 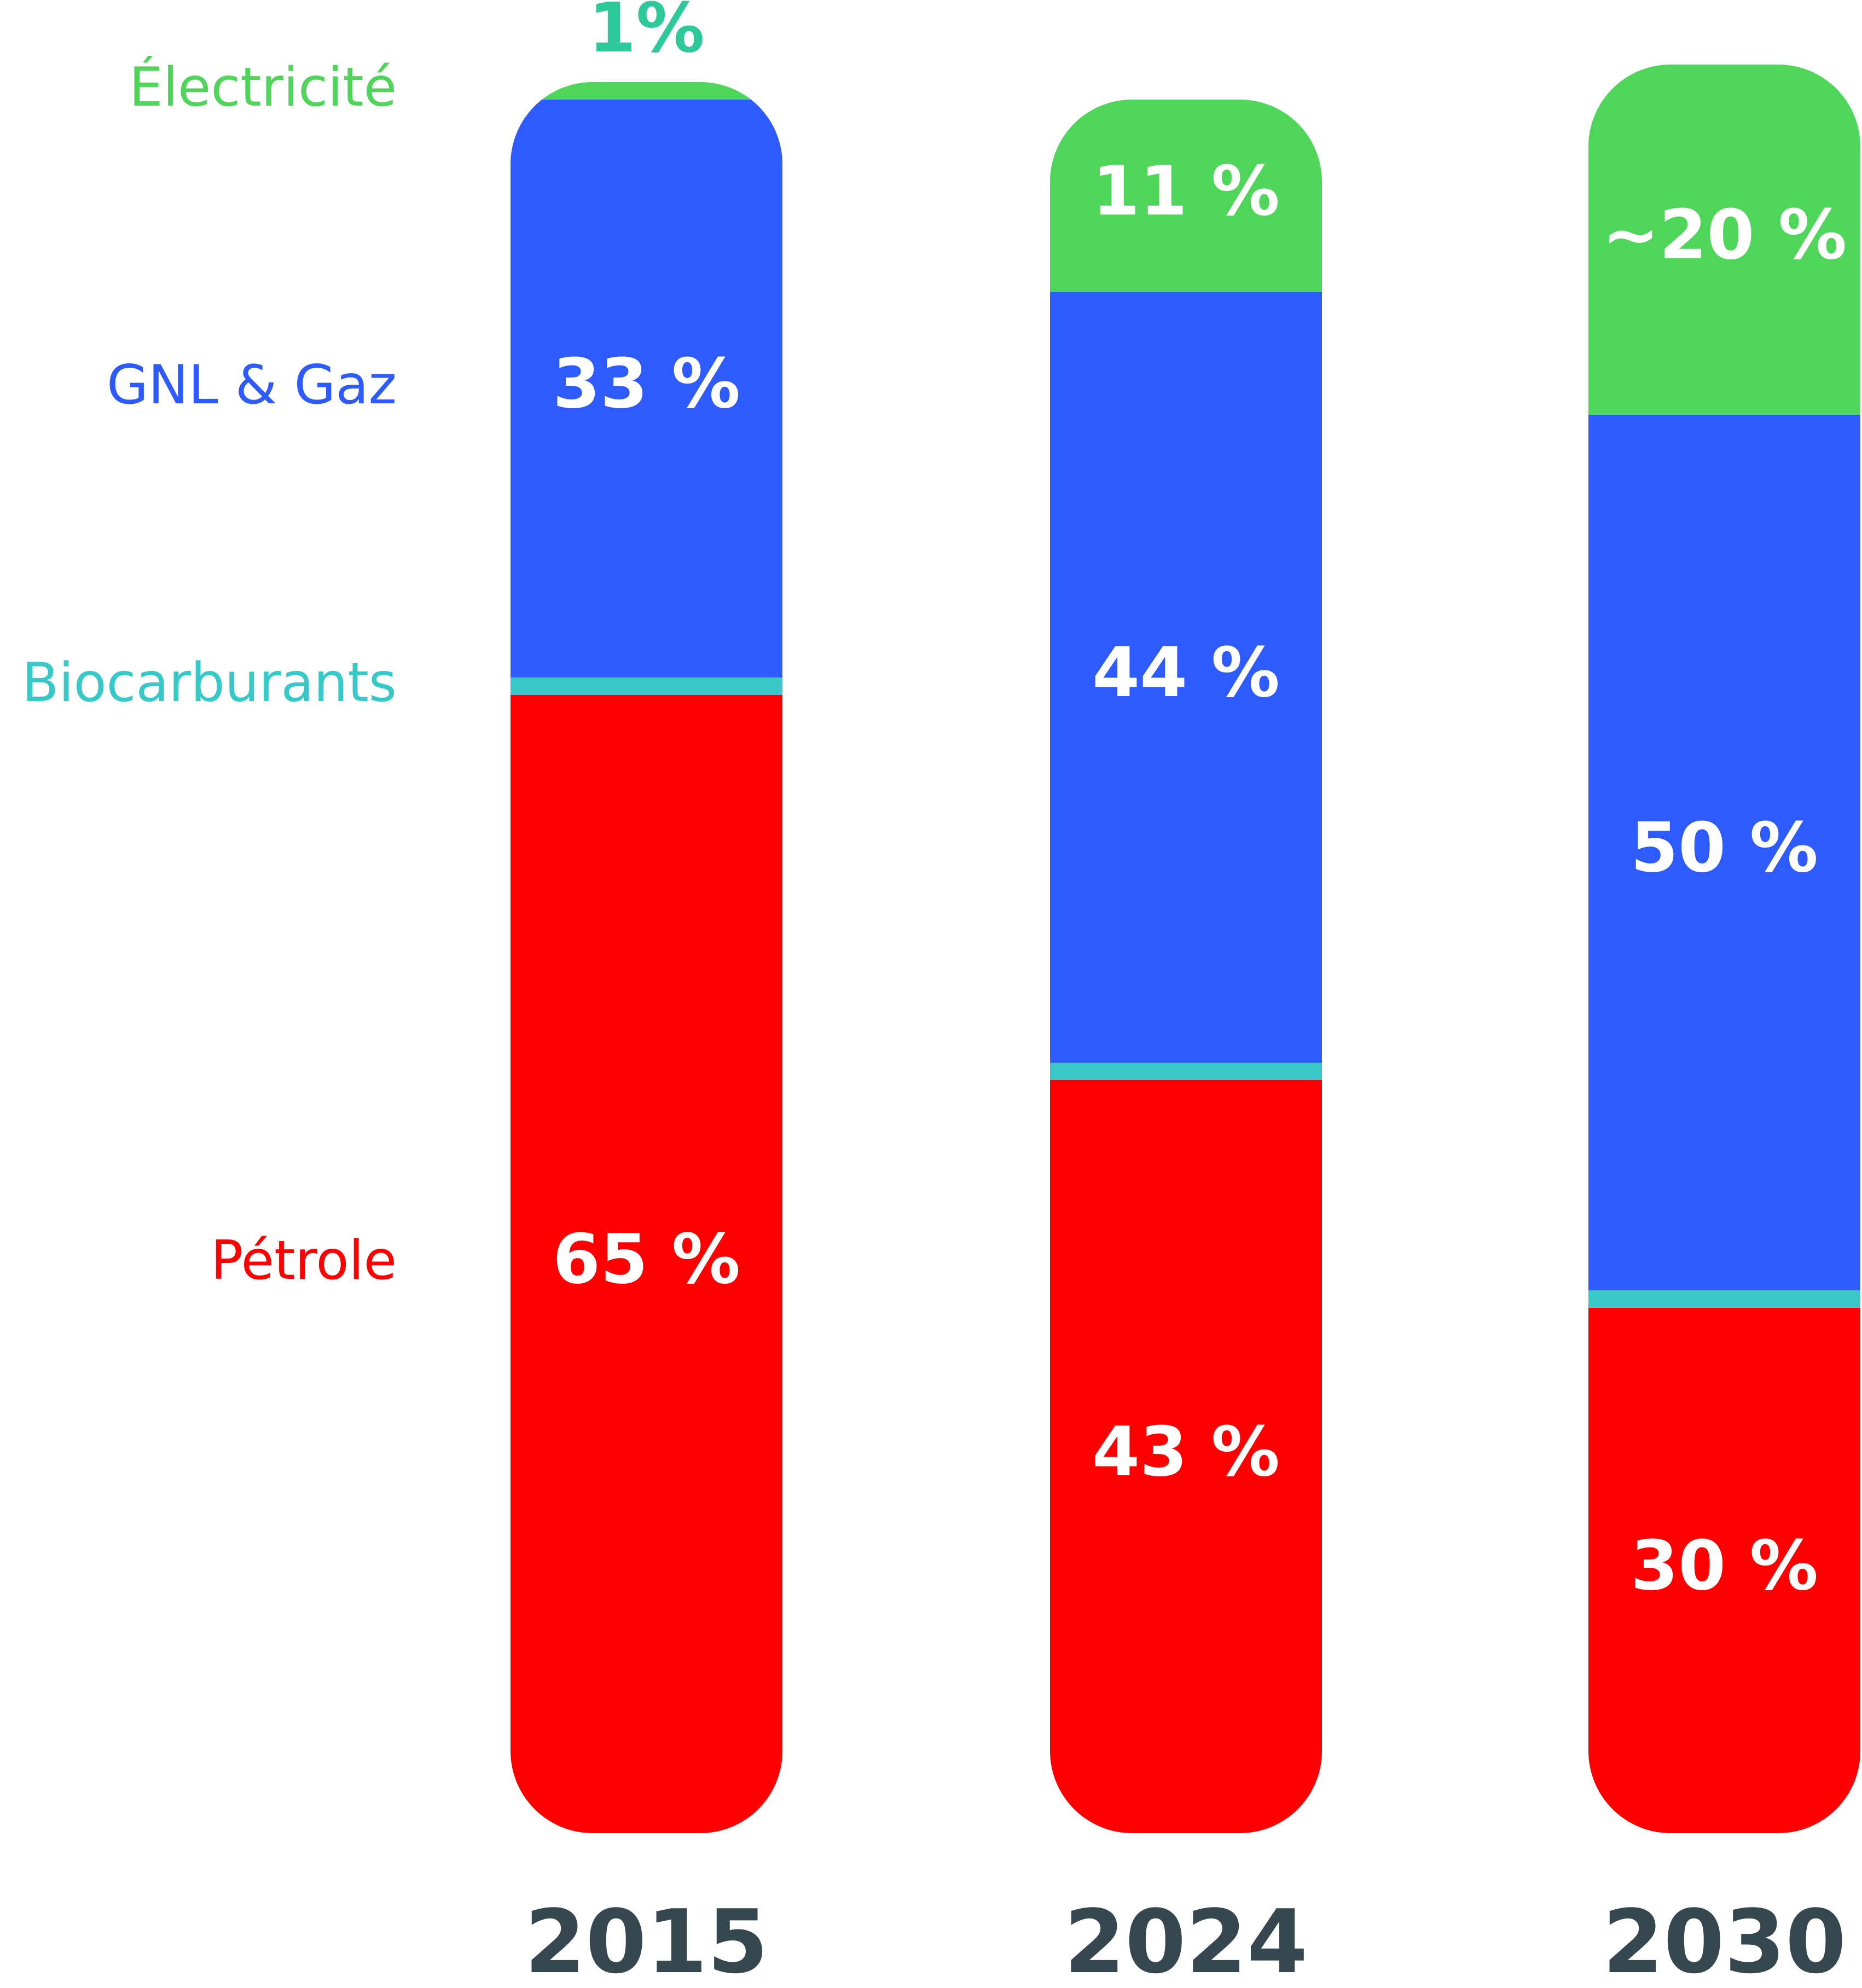 What do you see at coordinates (1724, 848) in the screenshot?
I see `value-label: 50 %` at bounding box center [1724, 848].